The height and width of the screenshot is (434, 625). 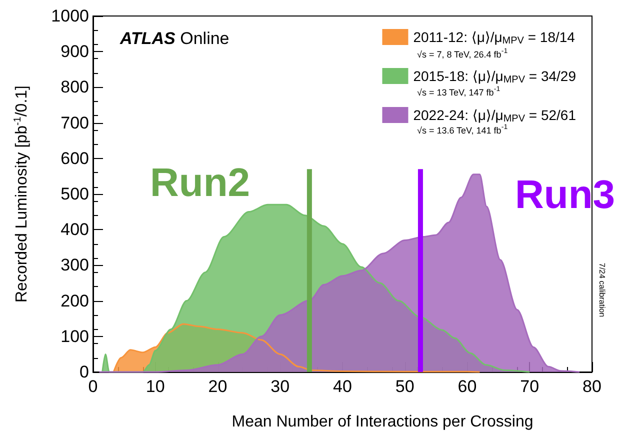 What do you see at coordinates (74, 300) in the screenshot?
I see `y-tick-label: 200` at bounding box center [74, 300].